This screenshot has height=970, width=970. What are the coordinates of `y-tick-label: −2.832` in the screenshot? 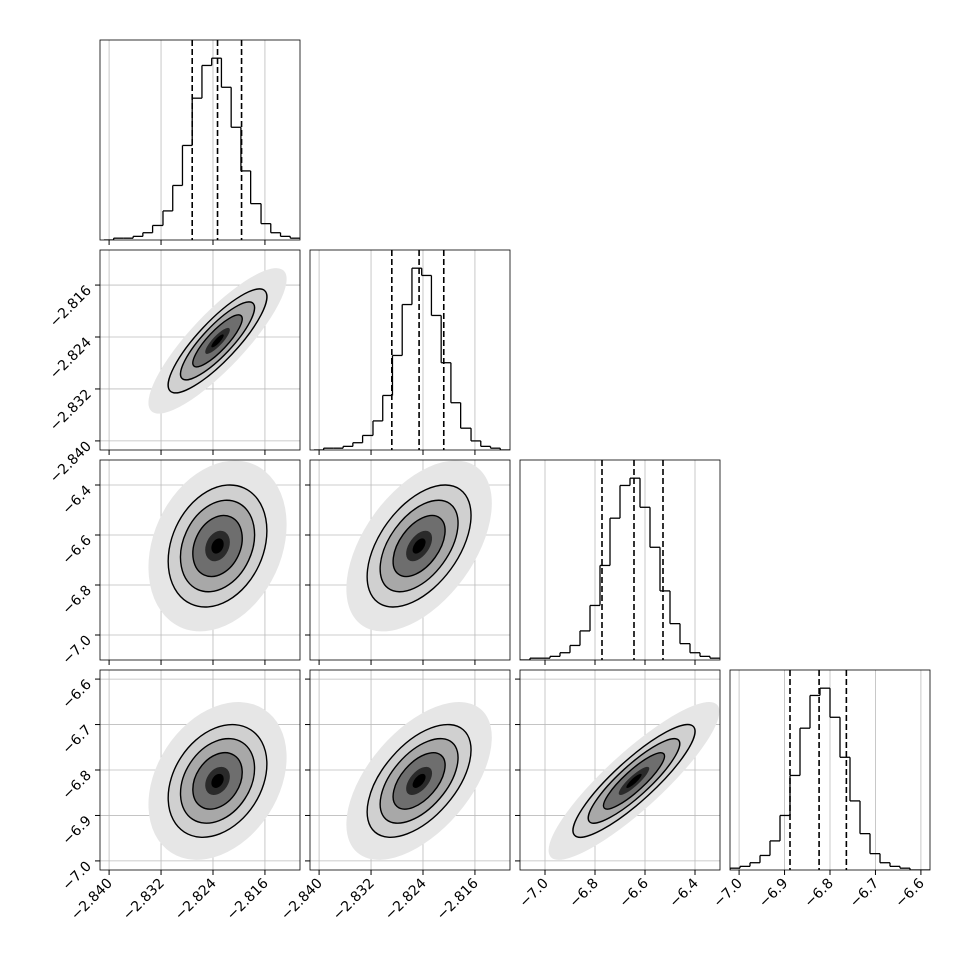 It's located at (71, 410).